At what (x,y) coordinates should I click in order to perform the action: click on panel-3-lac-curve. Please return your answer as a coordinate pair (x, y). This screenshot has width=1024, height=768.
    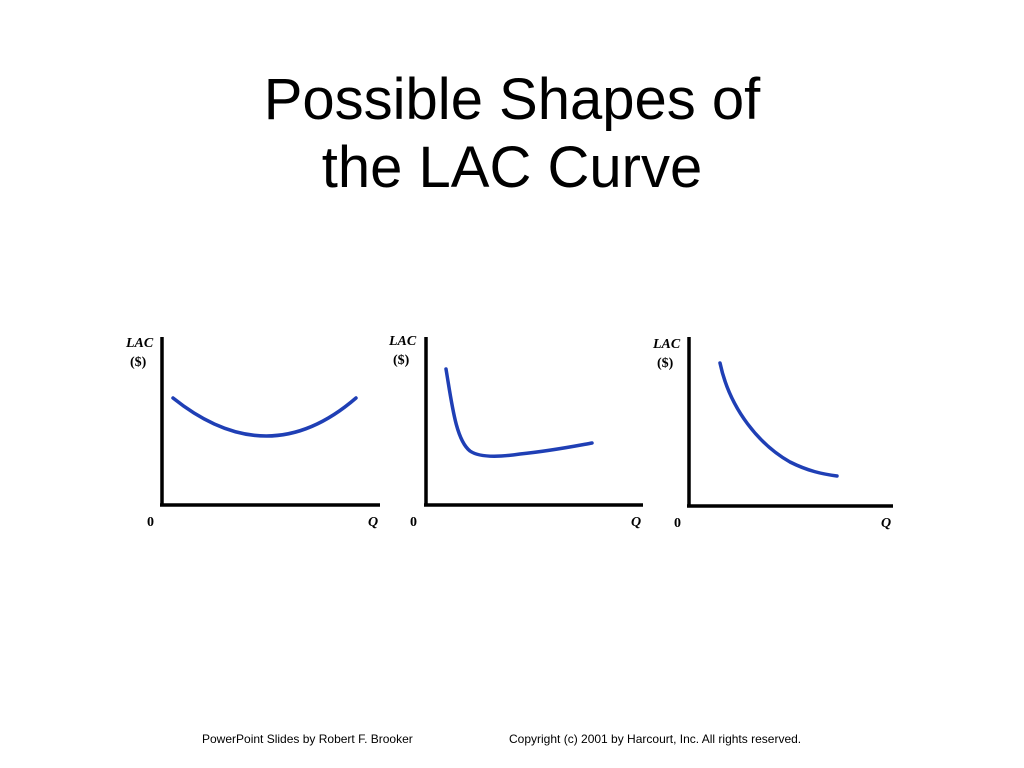
    Looking at the image, I should click on (778, 419).